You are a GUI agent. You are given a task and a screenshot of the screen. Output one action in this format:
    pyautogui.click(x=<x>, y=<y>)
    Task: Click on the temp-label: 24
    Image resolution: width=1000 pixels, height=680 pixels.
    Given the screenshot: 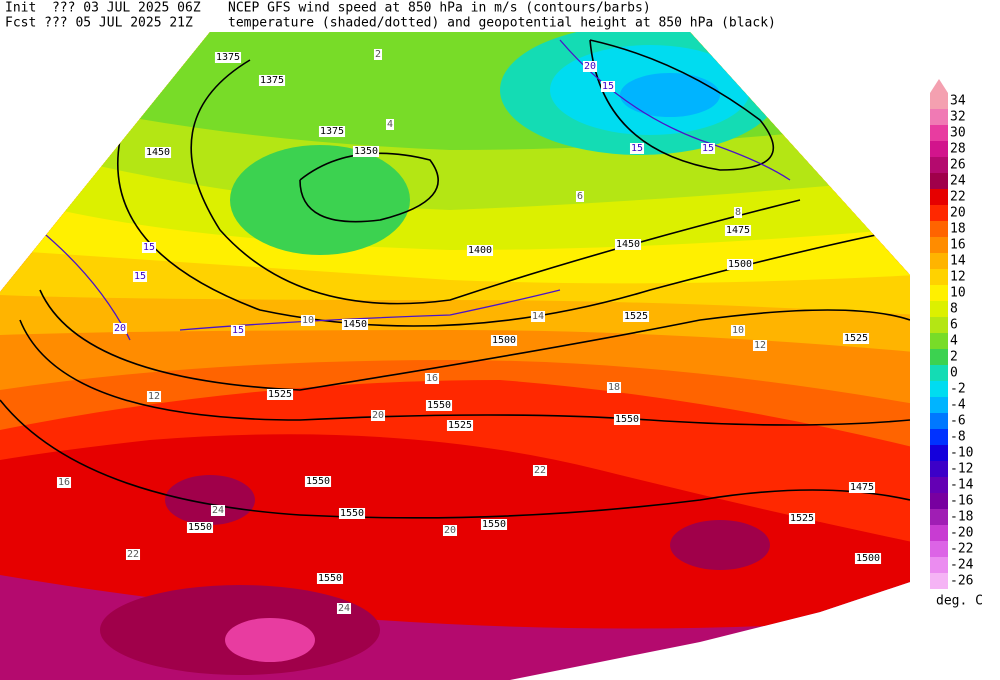 What is the action you would take?
    pyautogui.click(x=344, y=608)
    